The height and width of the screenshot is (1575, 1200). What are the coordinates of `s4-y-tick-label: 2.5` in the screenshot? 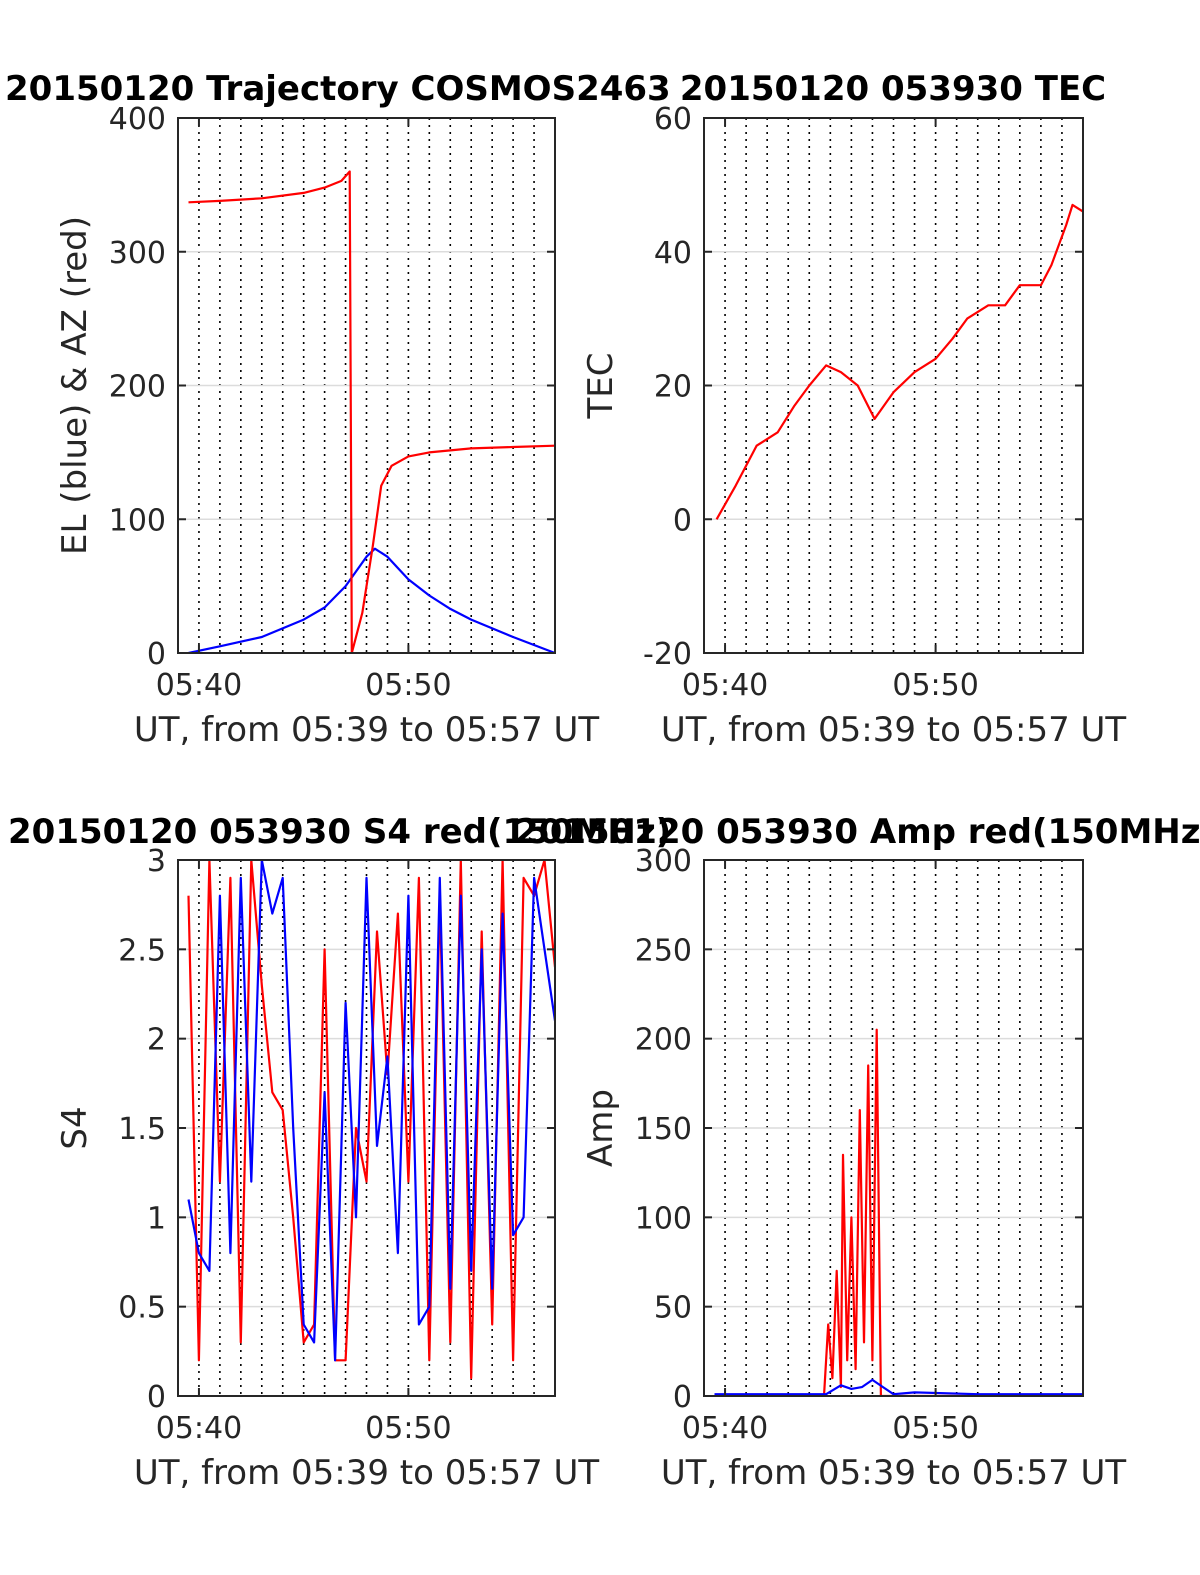 It's located at (142, 950).